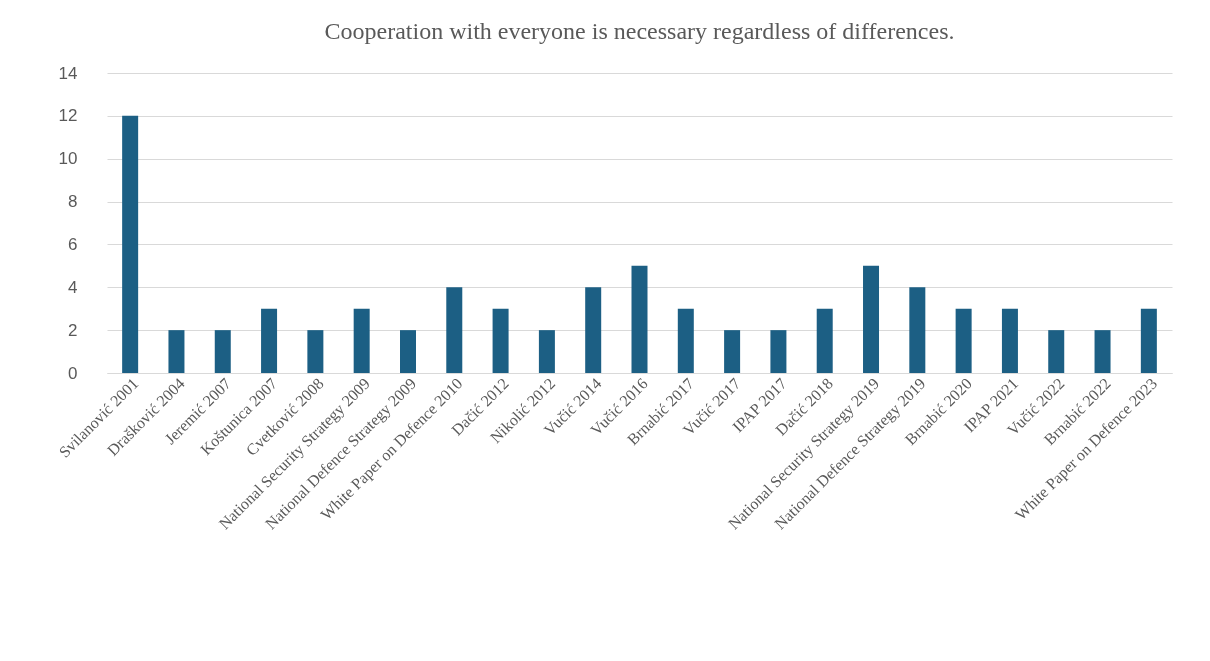 Image resolution: width=1210 pixels, height=661 pixels. What do you see at coordinates (73, 287) in the screenshot?
I see `y-tick-label: 4` at bounding box center [73, 287].